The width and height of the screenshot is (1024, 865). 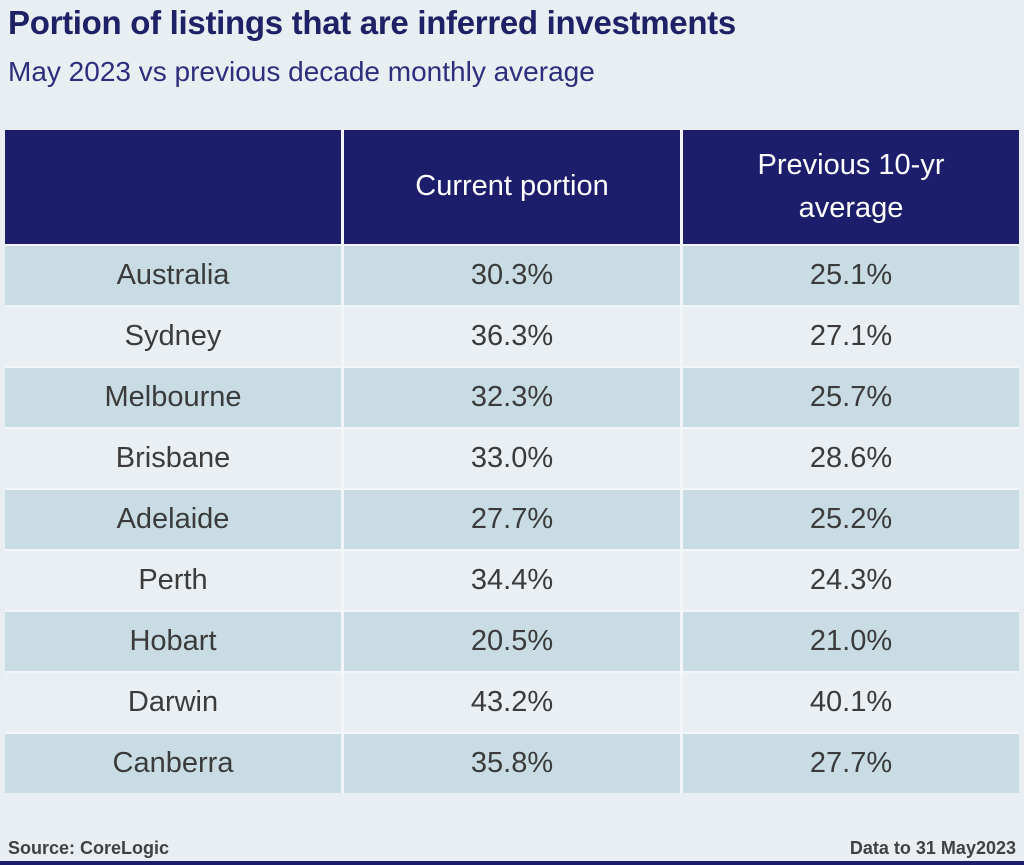 I want to click on region-cell: Canberra, so click(x=173, y=763).